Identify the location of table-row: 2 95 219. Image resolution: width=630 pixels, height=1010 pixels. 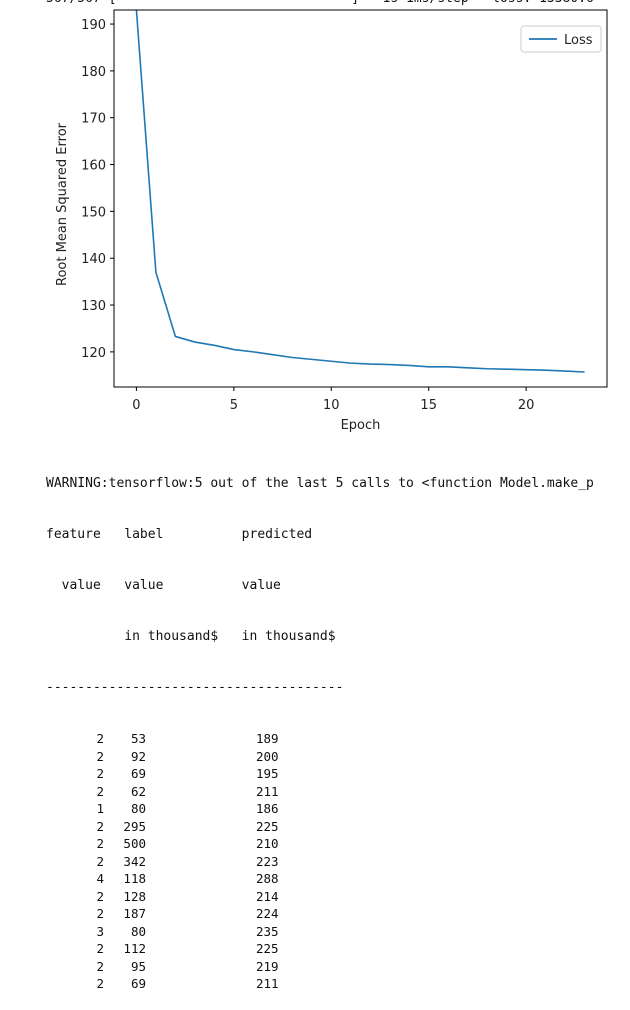
(320, 967).